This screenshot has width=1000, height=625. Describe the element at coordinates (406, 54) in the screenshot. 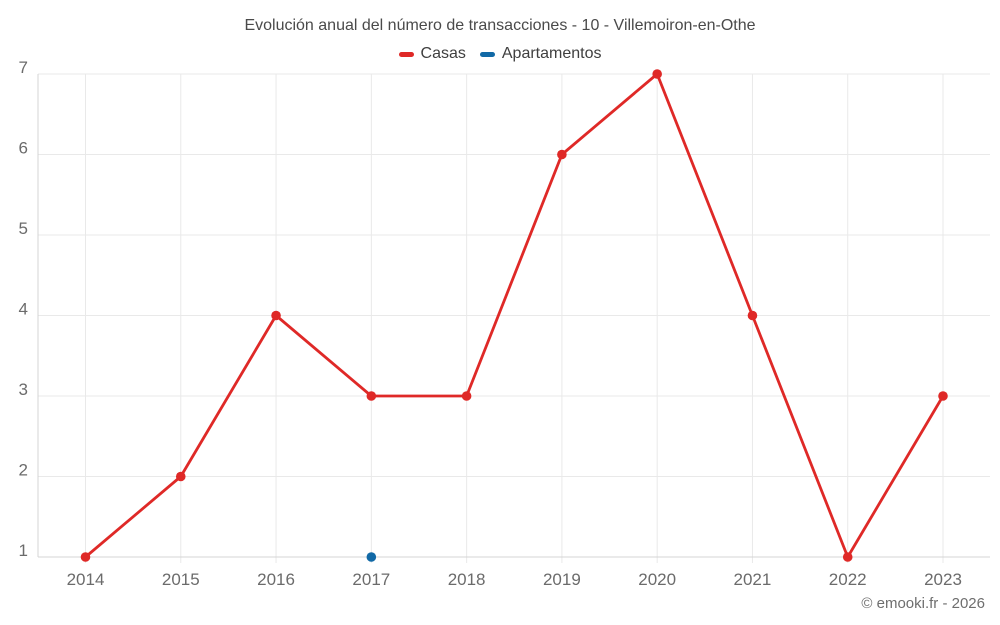

I see `casas-series-swatch-icon` at that location.